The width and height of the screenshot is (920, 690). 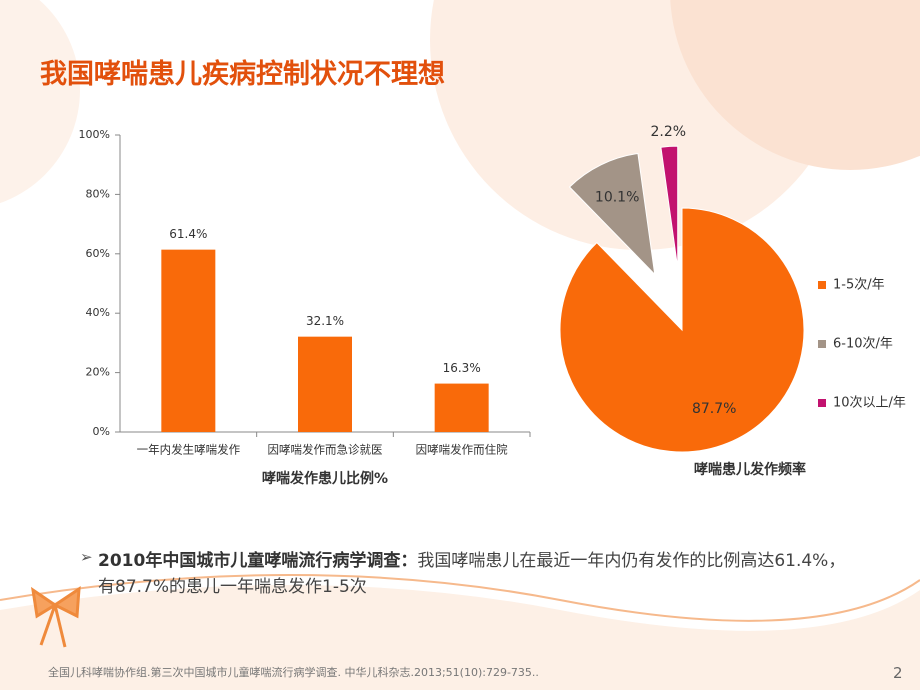 What do you see at coordinates (189, 450) in the screenshot?
I see `x-tick-label: 一年内发生哮喘发作` at bounding box center [189, 450].